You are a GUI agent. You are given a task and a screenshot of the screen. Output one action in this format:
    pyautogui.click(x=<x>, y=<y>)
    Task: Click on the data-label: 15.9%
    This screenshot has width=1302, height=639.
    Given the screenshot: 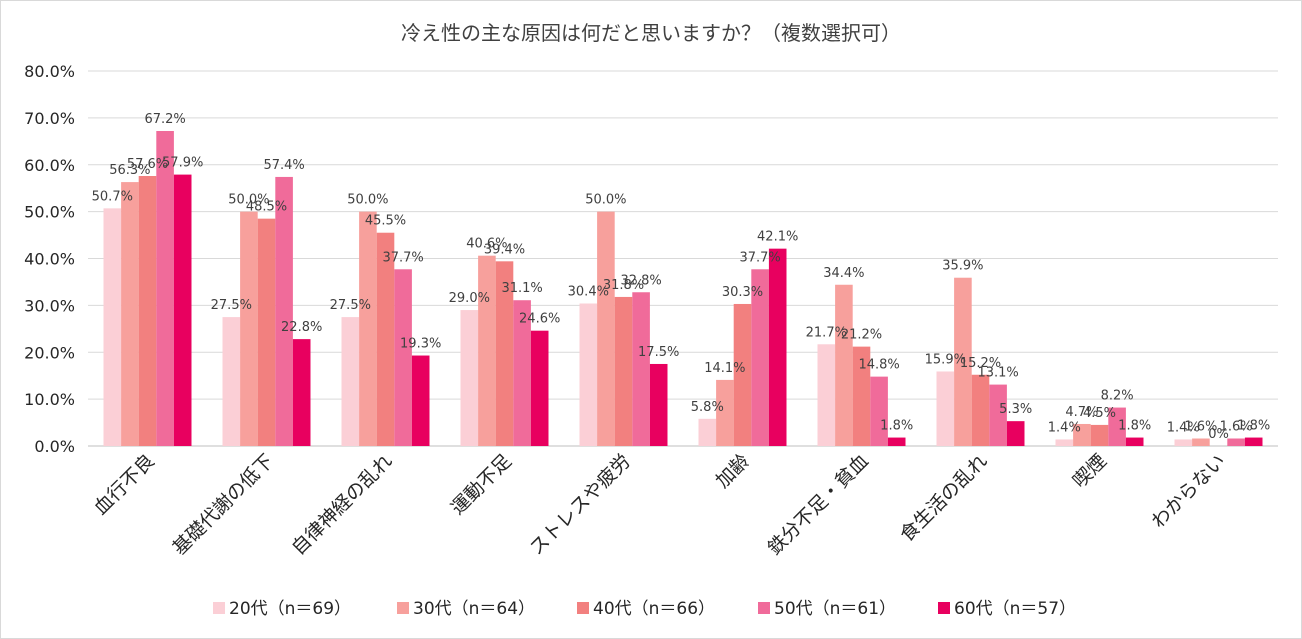 What is the action you would take?
    pyautogui.click(x=945, y=359)
    